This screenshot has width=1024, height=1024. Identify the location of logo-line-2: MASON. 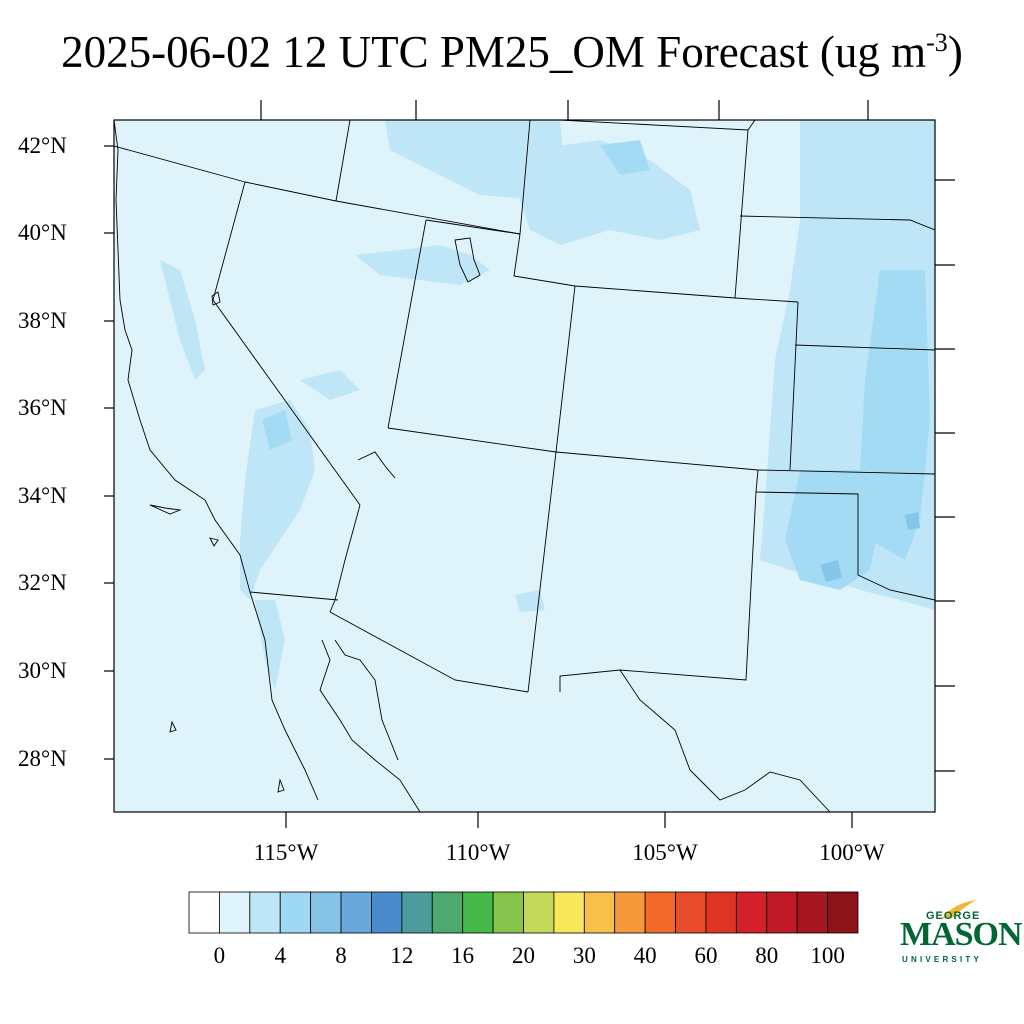
(961, 934).